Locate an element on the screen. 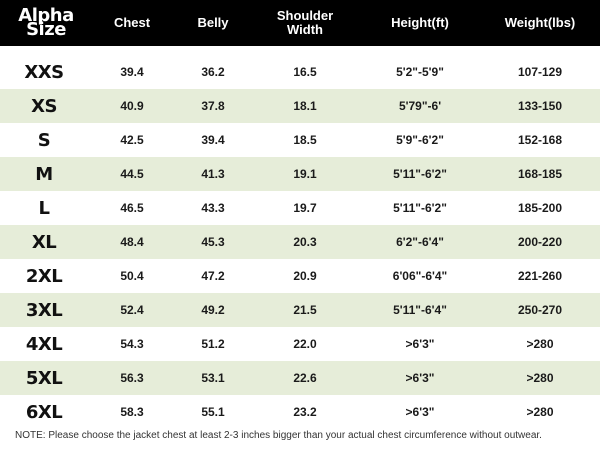  size-label: 6XL is located at coordinates (44, 412).